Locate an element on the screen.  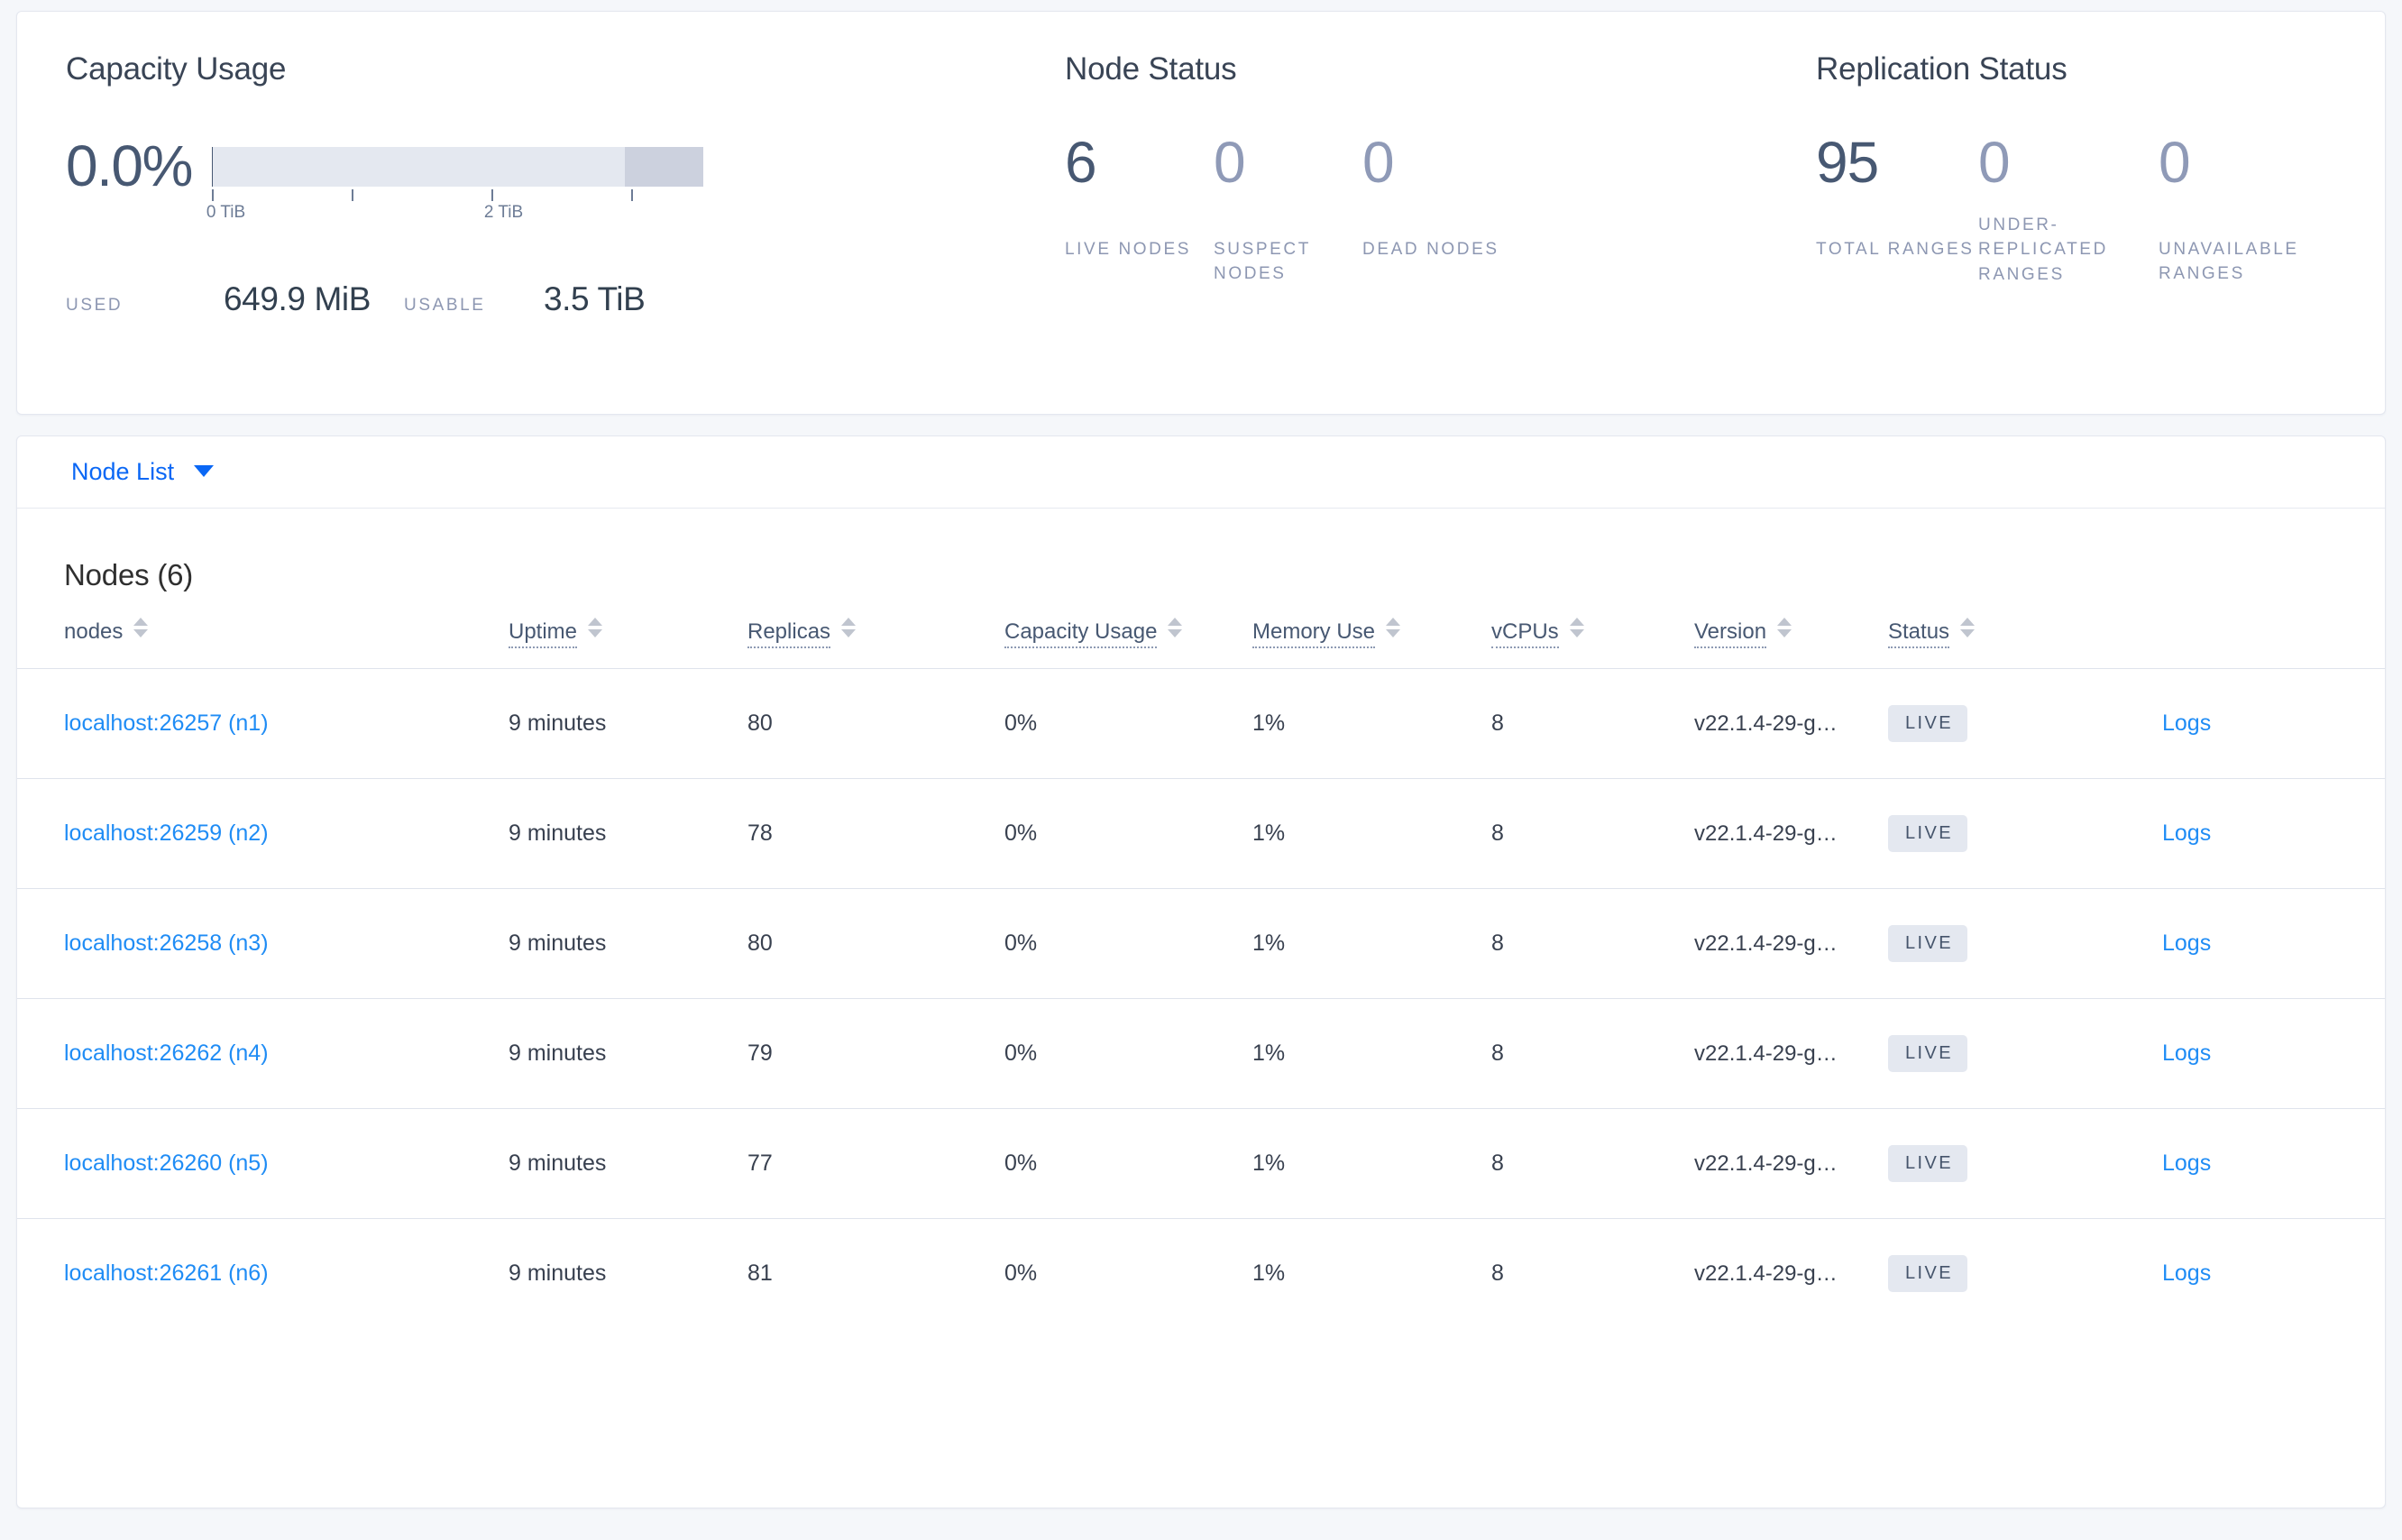
node-link: localhost:26258 (n3) is located at coordinates (166, 943).